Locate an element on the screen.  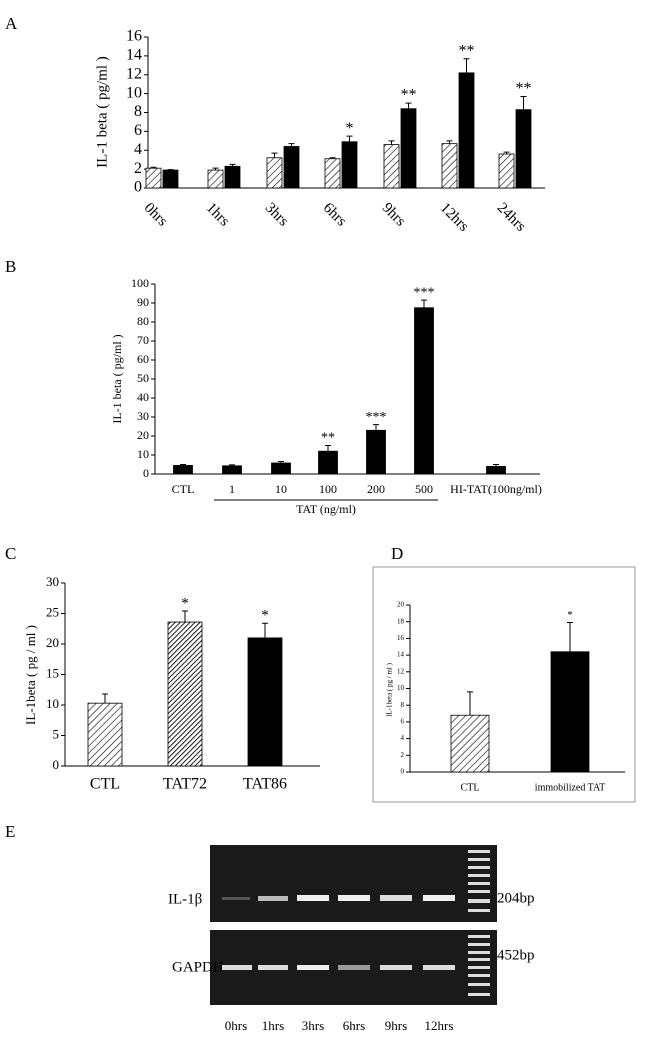
x-tick-label: 24hrs is located at coordinates (511, 217).